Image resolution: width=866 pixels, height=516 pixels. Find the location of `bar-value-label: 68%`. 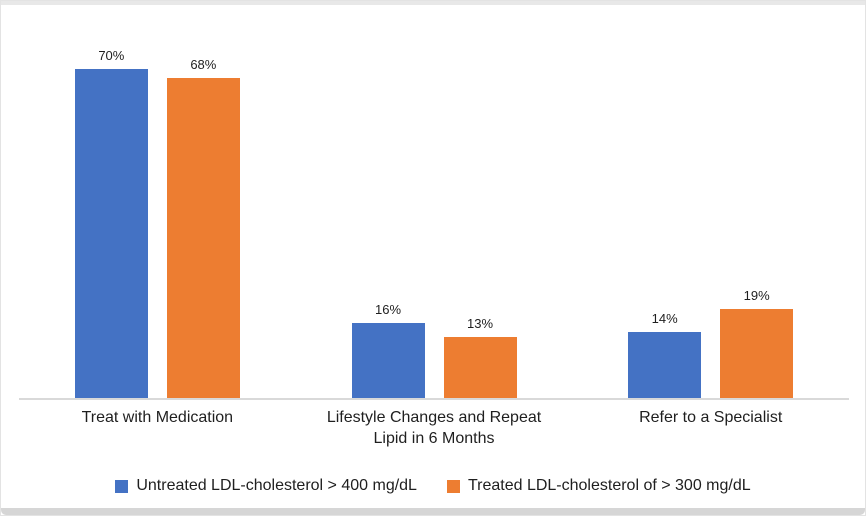

bar-value-label: 68% is located at coordinates (203, 65).